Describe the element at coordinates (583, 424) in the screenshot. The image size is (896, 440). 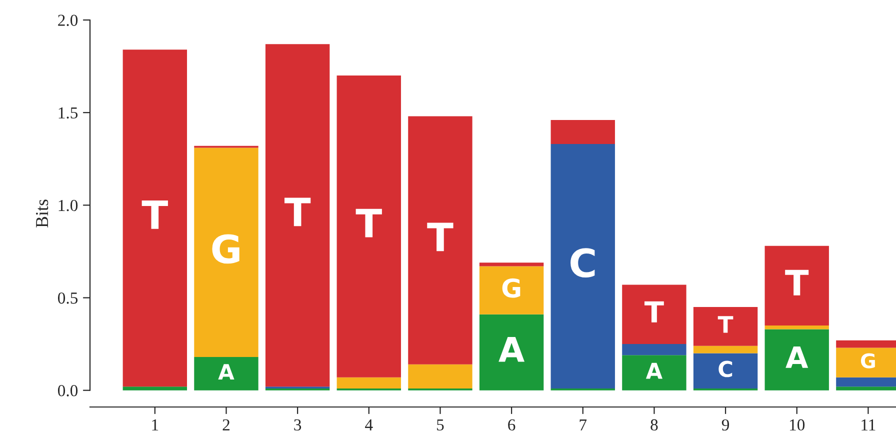
I see `x-tick-label: 7` at that location.